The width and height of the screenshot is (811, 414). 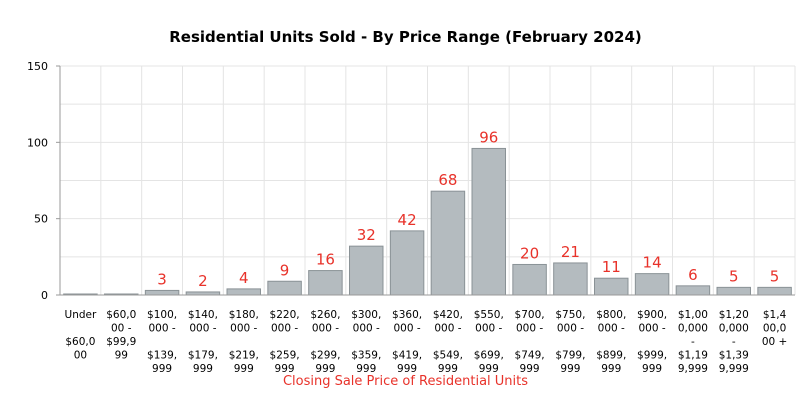 What do you see at coordinates (325, 260) in the screenshot?
I see `data-label: 16` at bounding box center [325, 260].